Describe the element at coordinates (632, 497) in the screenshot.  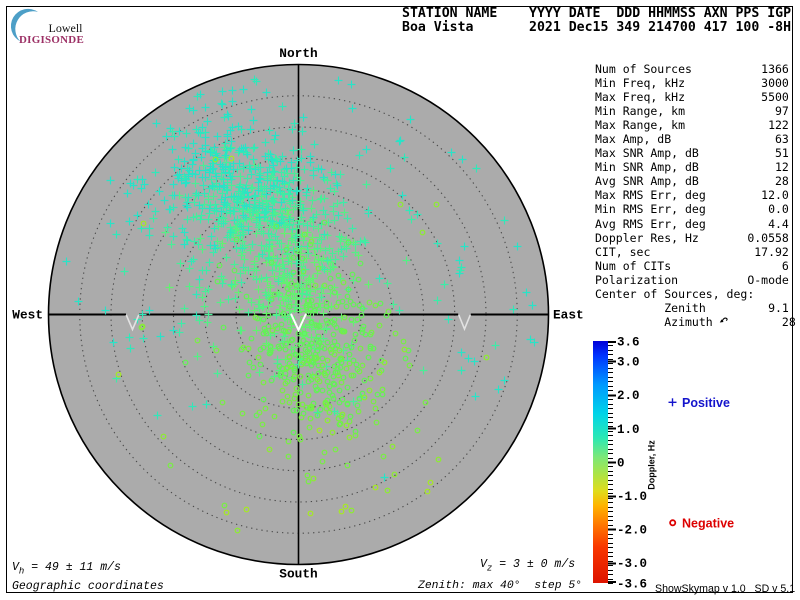
I see `svg-text: -1.0` at that location.